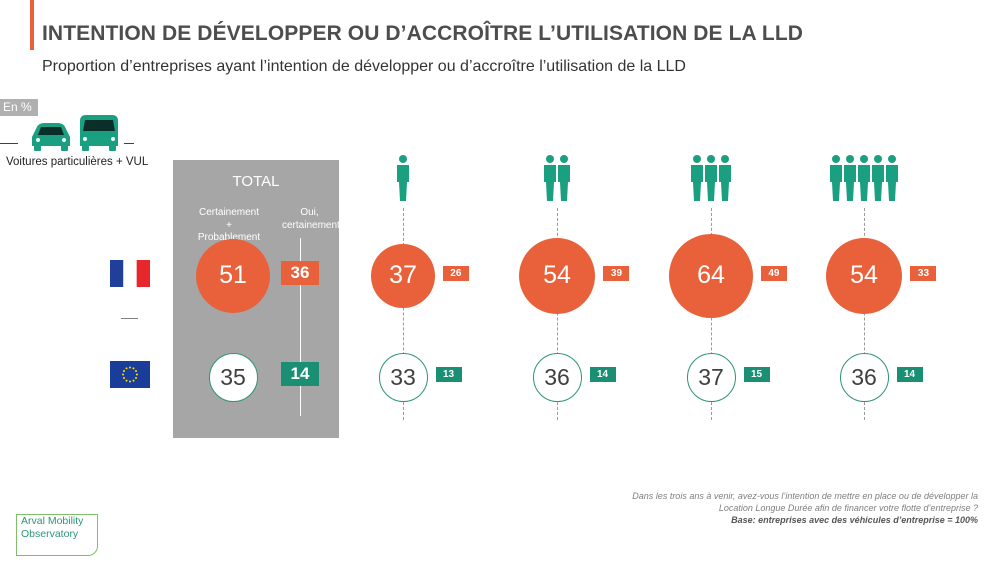 This screenshot has height=563, width=1000. Describe the element at coordinates (52, 521) in the screenshot. I see `logo-line: Arval Mobility` at that location.